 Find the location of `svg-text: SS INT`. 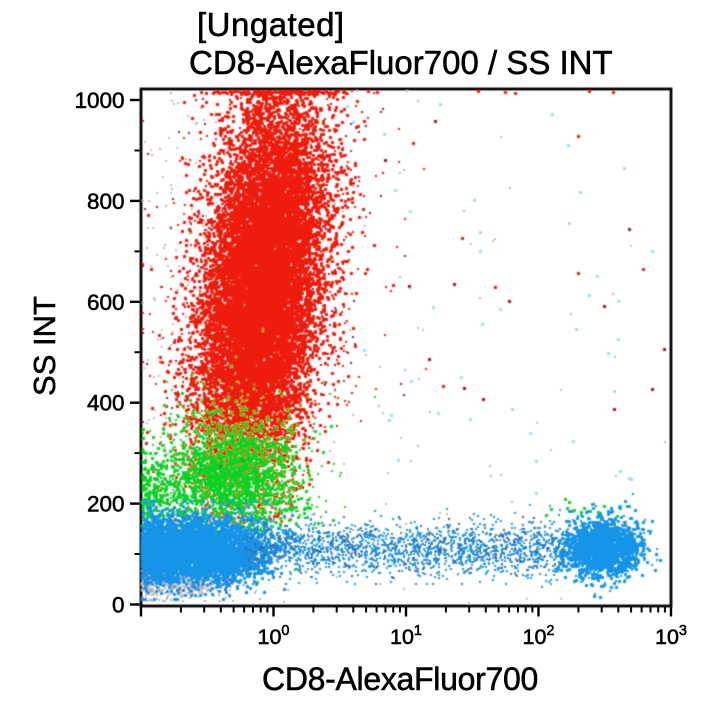

svg-text: SS INT is located at coordinates (44, 346).